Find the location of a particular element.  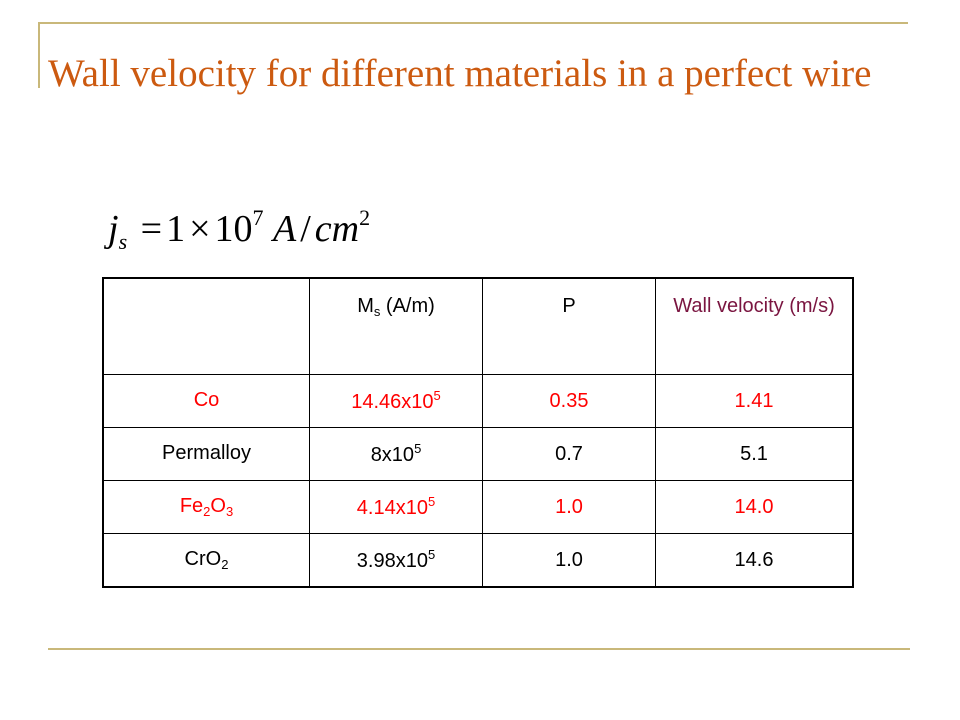

formula-variable: j is located at coordinates (113, 229).